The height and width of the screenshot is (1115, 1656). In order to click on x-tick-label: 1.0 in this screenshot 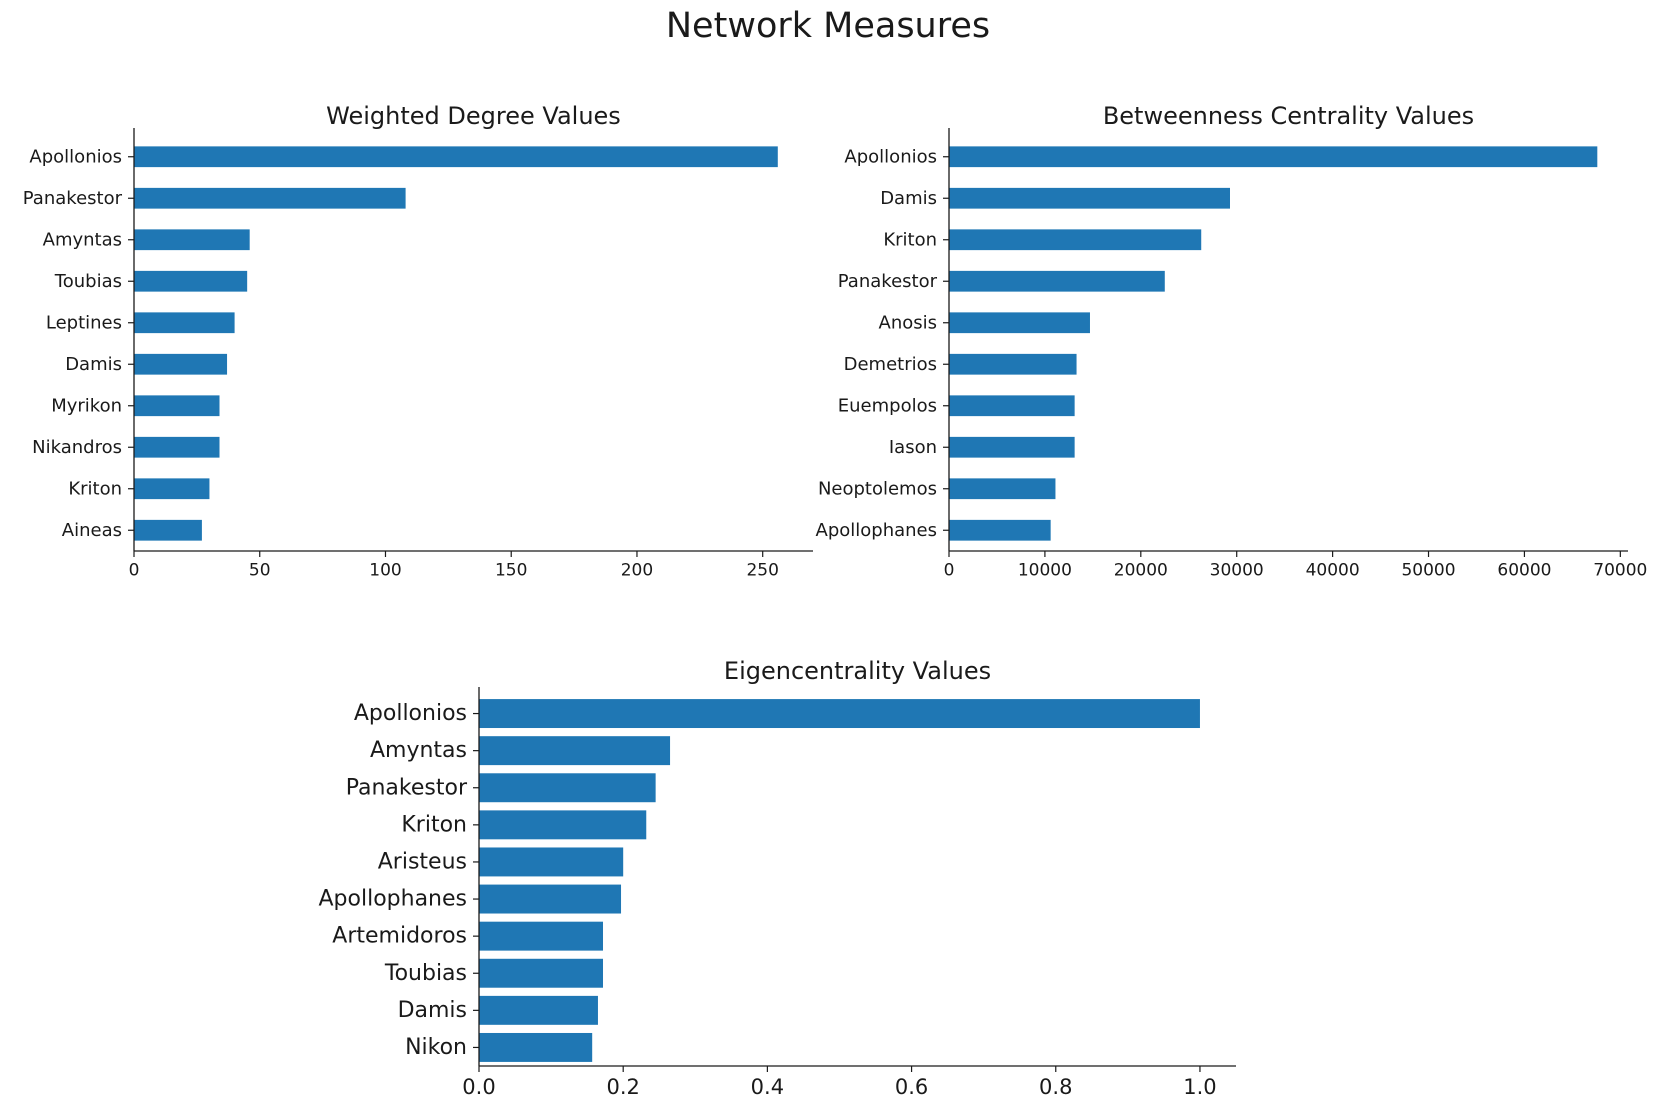, I will do `click(1199, 1087)`.